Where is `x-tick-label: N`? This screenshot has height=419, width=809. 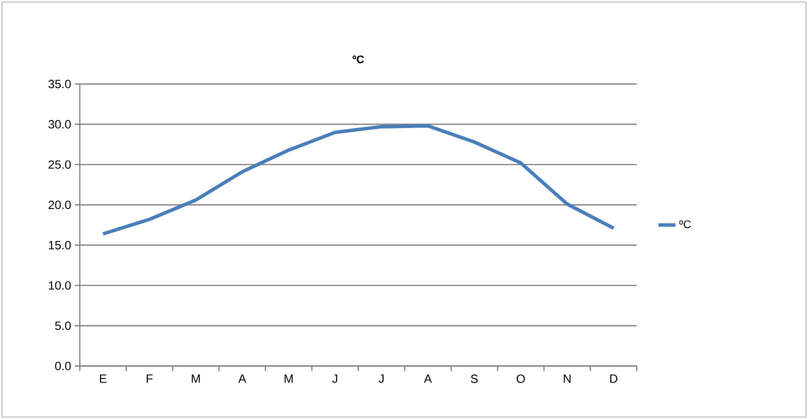
x-tick-label: N is located at coordinates (567, 378).